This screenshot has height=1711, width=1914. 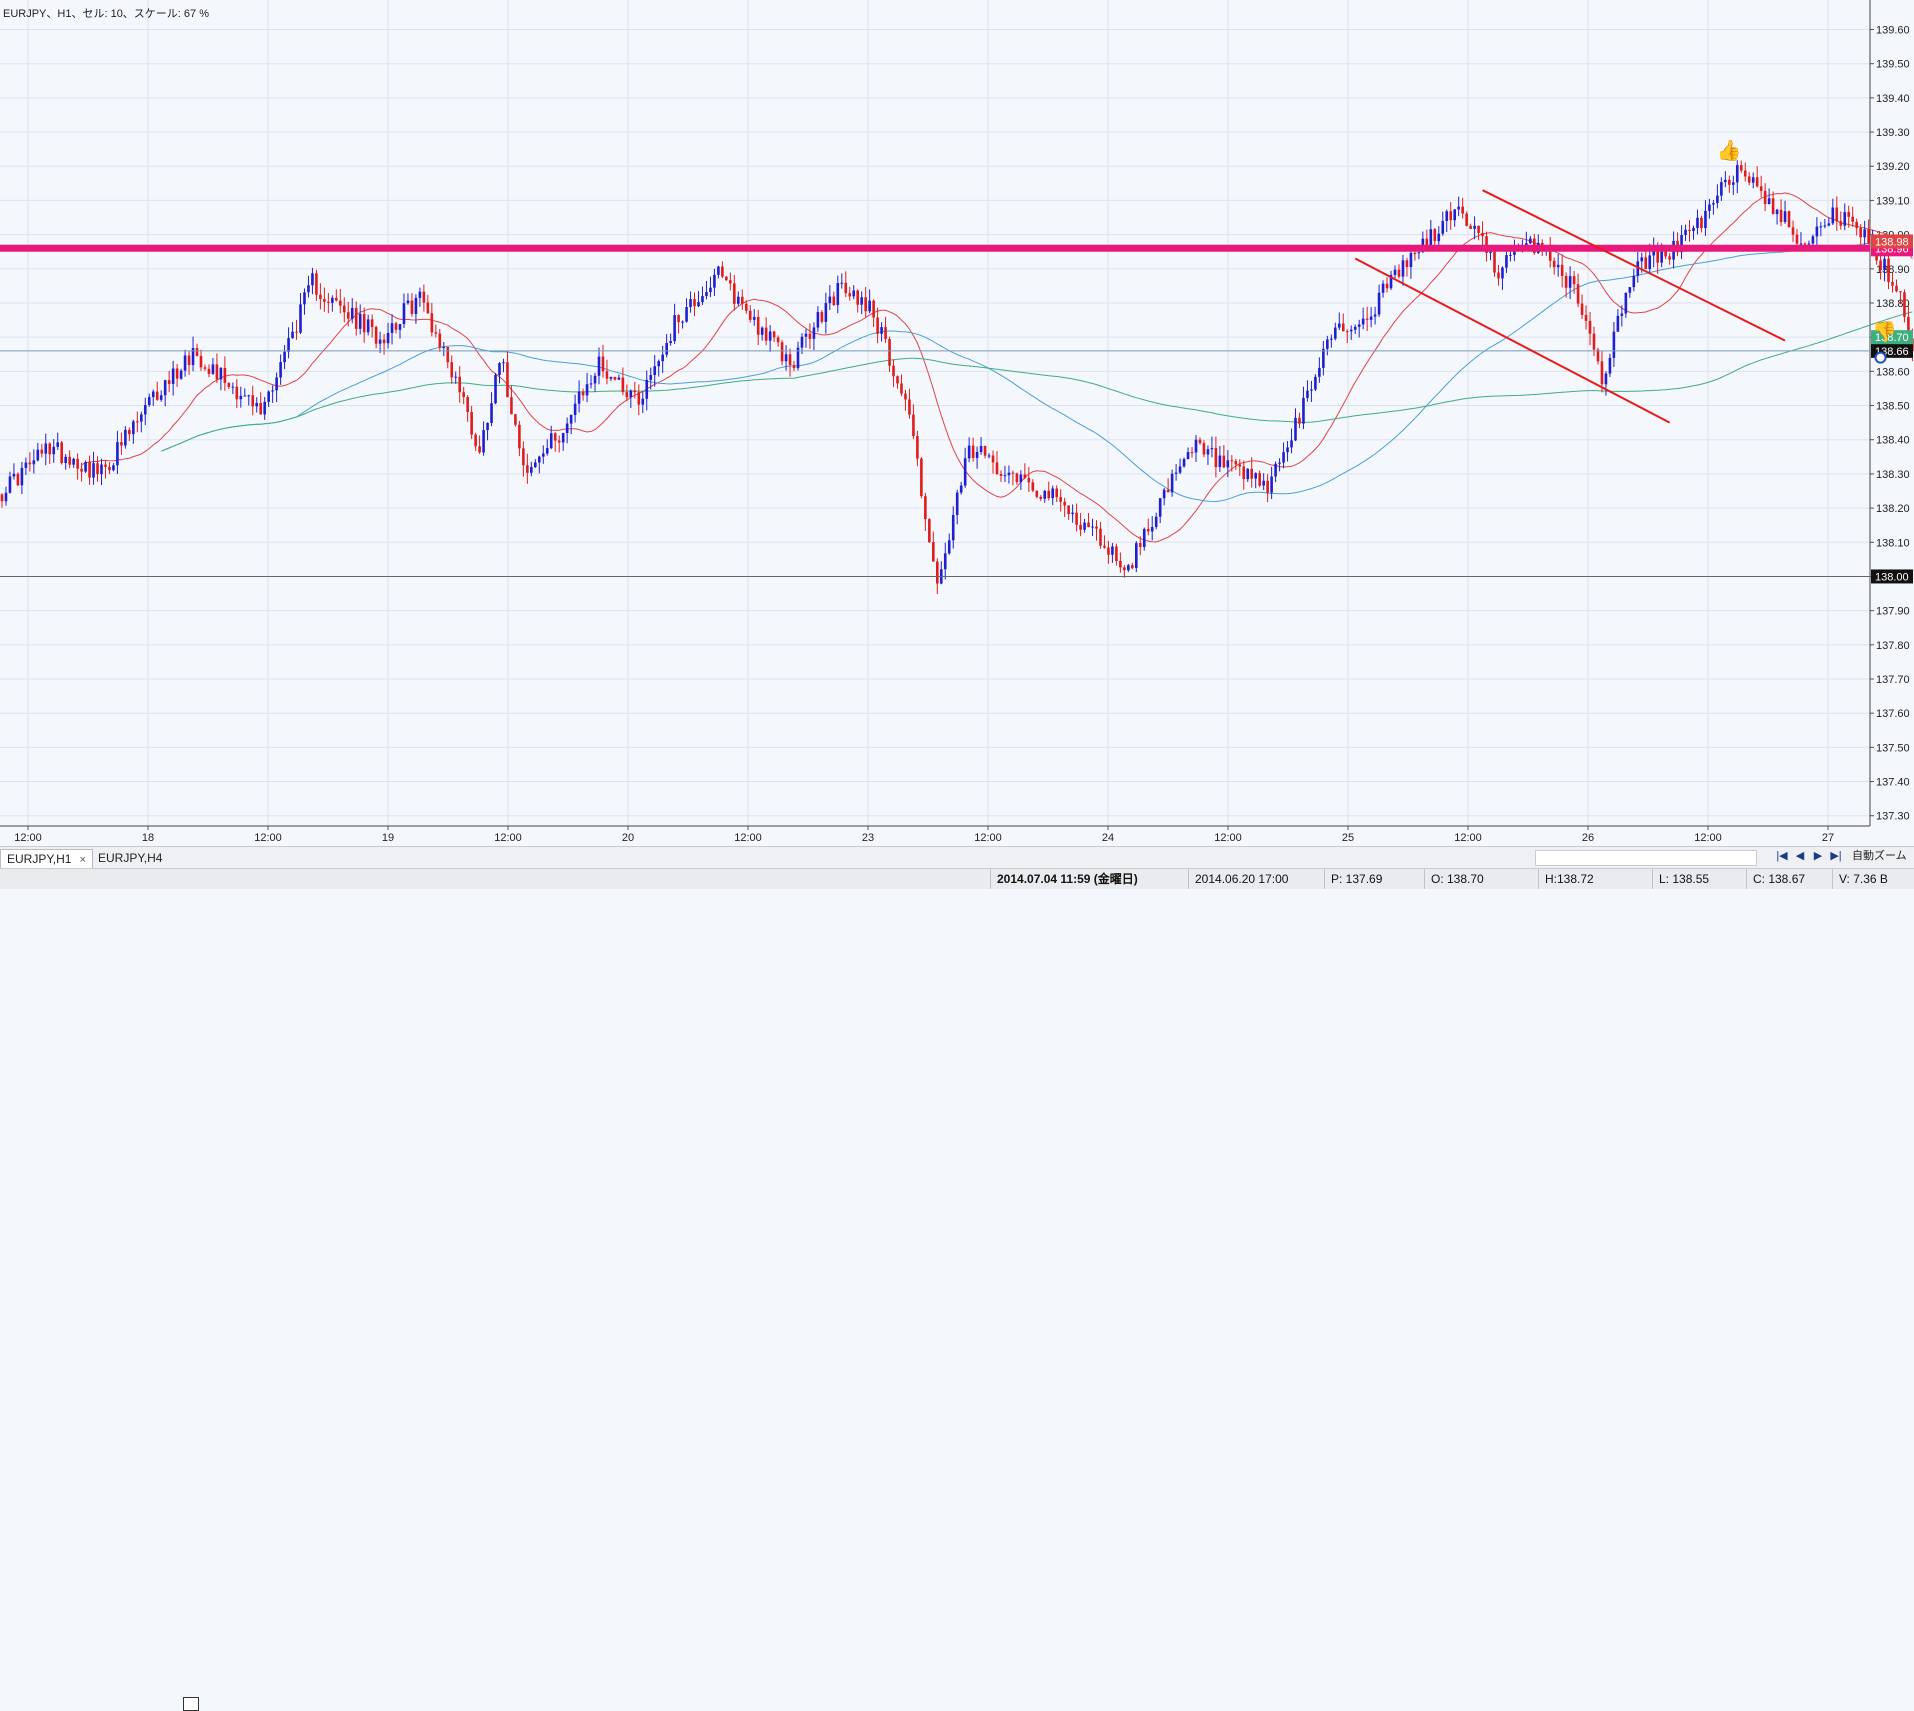 What do you see at coordinates (1729, 150) in the screenshot?
I see `thumbs-up-icon: 👍` at bounding box center [1729, 150].